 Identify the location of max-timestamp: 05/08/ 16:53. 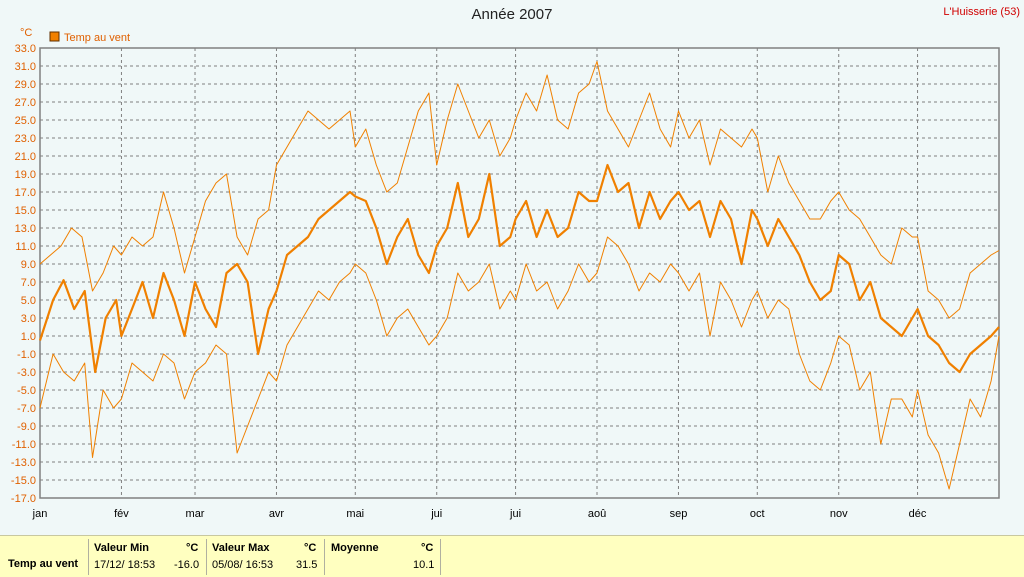
(243, 565).